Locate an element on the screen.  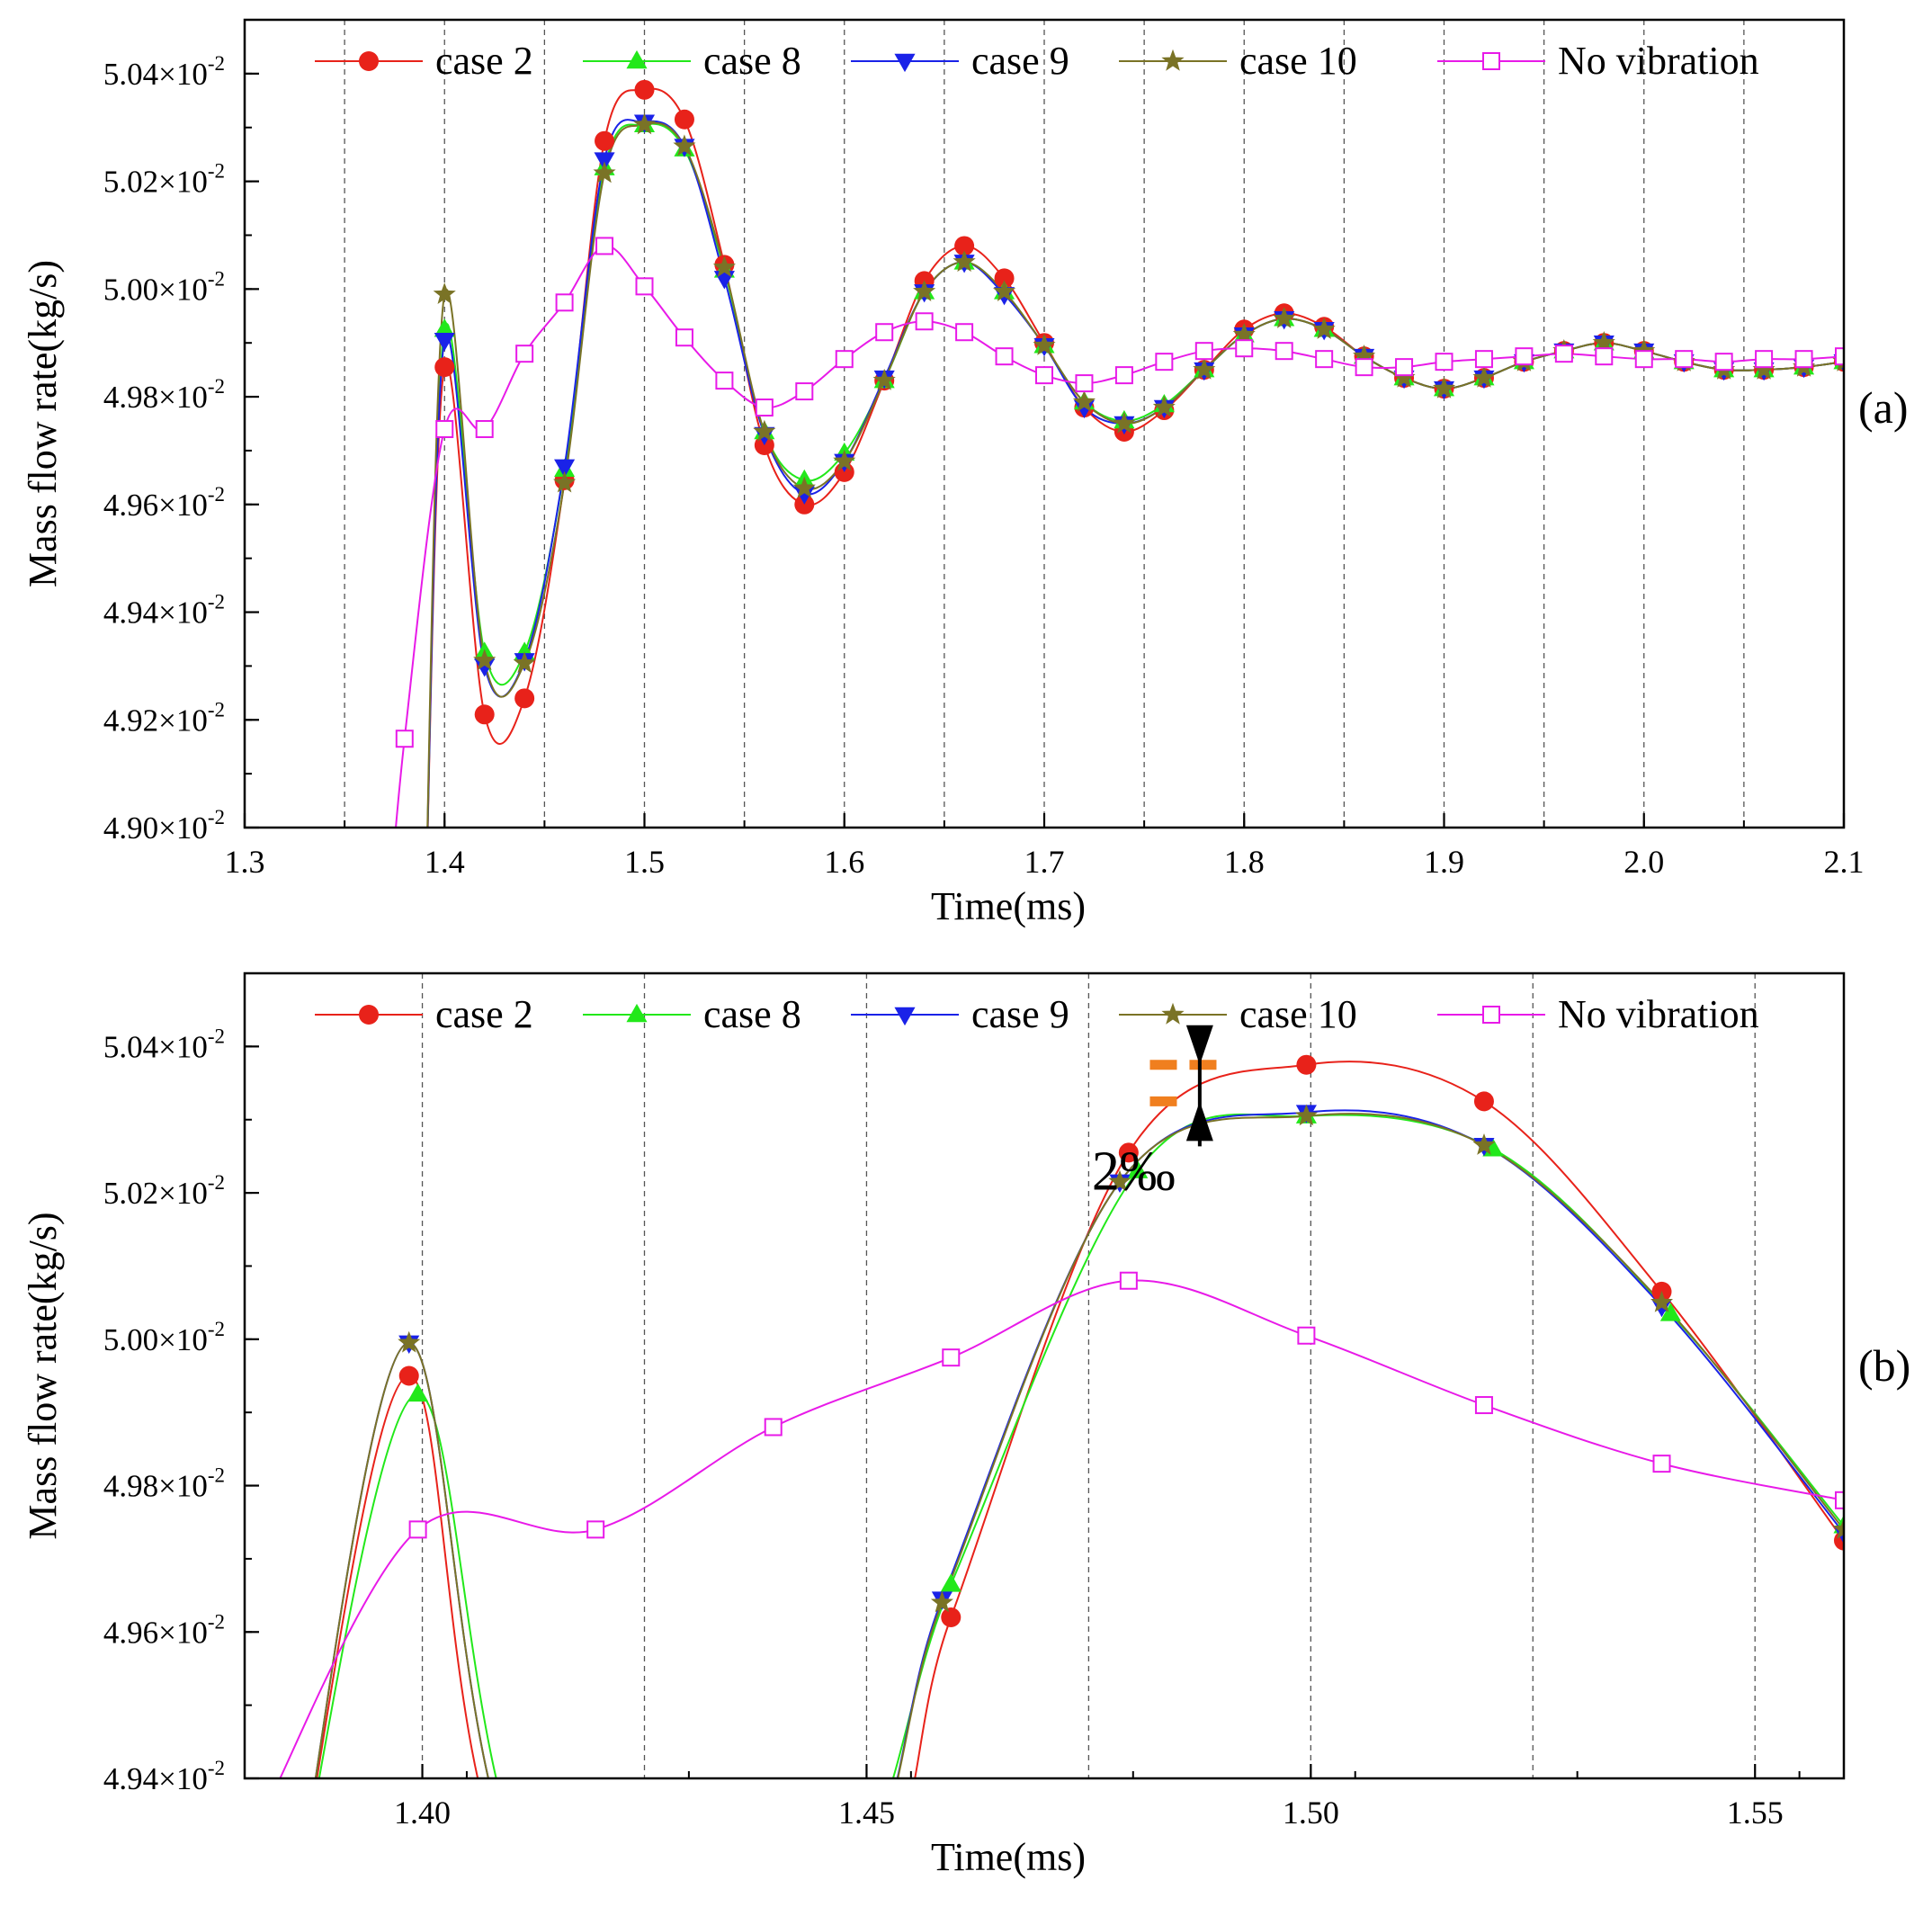
y-tick-label: 4.96×10⁻² is located at coordinates (164, 1630).